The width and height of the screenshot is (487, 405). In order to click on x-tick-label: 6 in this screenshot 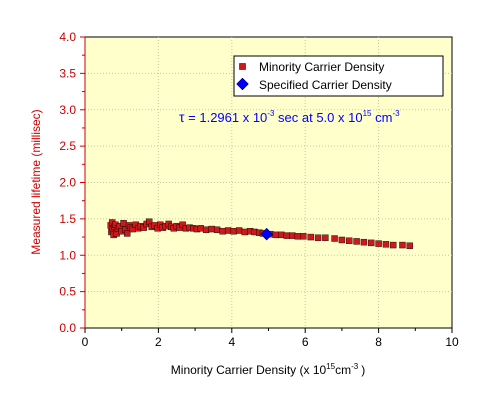, I will do `click(305, 342)`.